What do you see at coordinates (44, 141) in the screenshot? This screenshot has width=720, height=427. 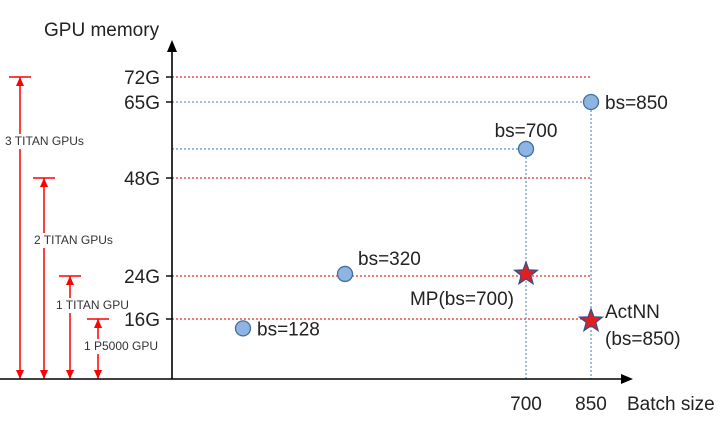 I see `bracket-label: 3 TITAN GPUs` at bounding box center [44, 141].